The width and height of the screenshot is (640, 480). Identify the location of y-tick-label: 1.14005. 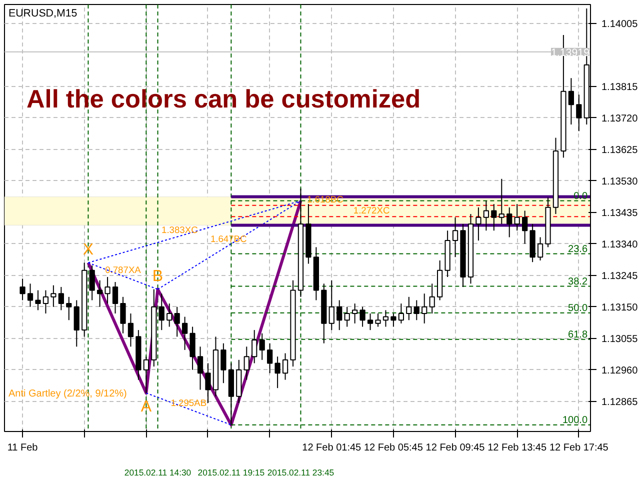
(620, 24).